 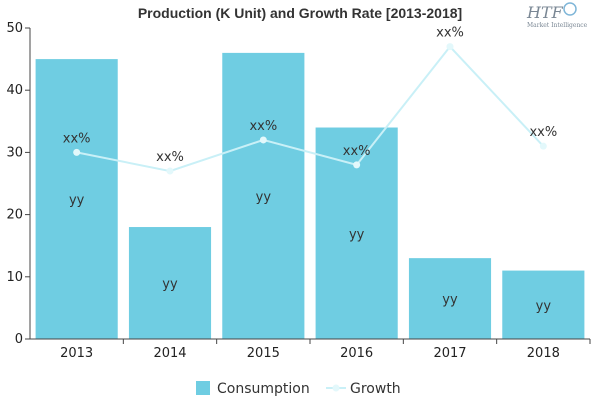 What do you see at coordinates (543, 132) in the screenshot?
I see `growth-label-2018: xx%` at bounding box center [543, 132].